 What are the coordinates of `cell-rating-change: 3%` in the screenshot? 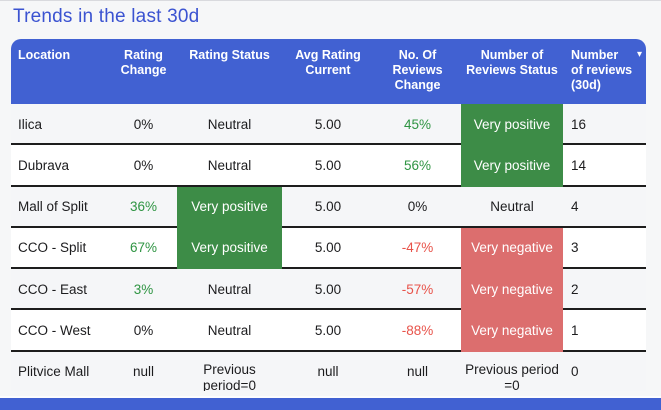 It's located at (143, 289).